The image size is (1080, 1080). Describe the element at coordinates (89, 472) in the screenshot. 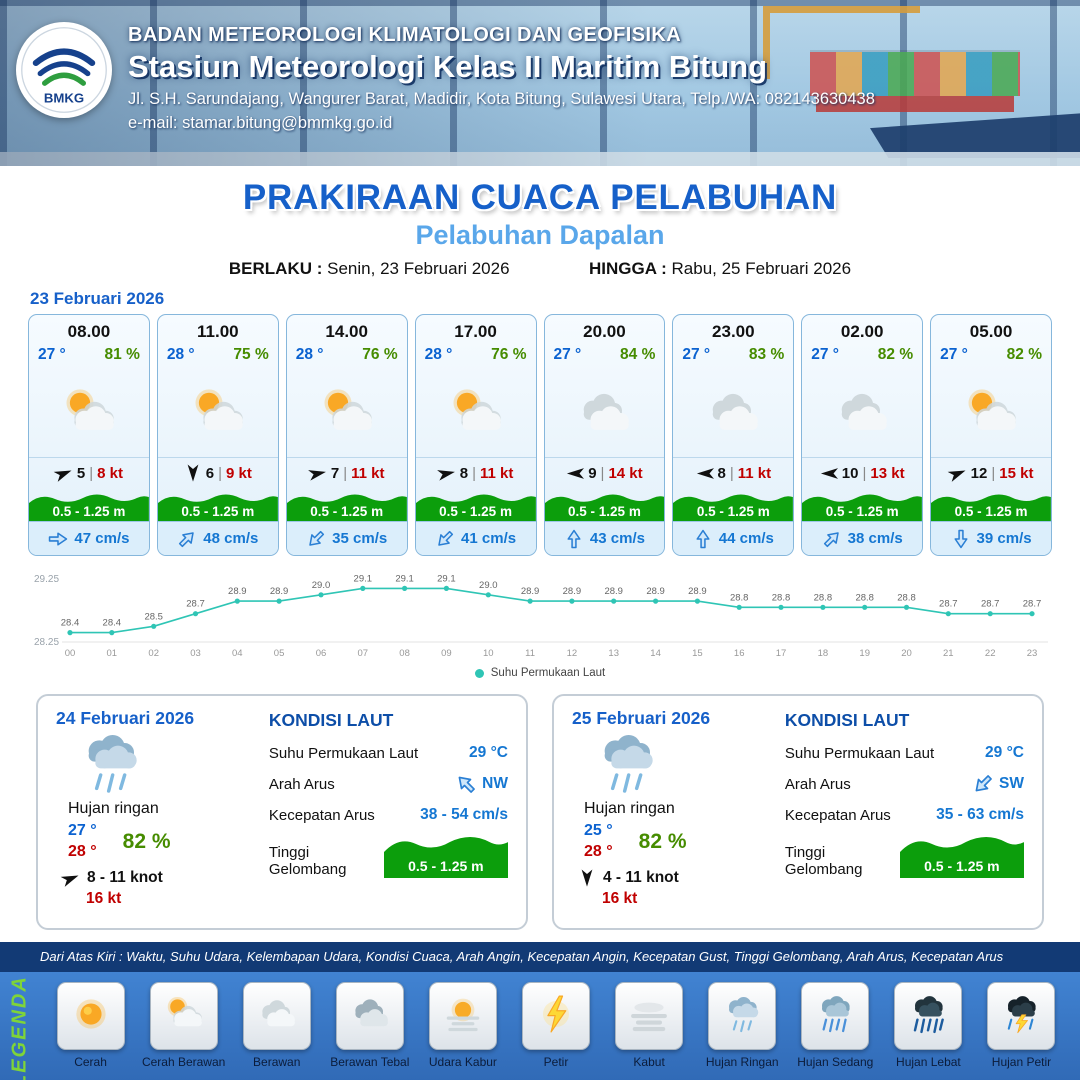

I see `wind-row: 5 | 8 kt` at that location.